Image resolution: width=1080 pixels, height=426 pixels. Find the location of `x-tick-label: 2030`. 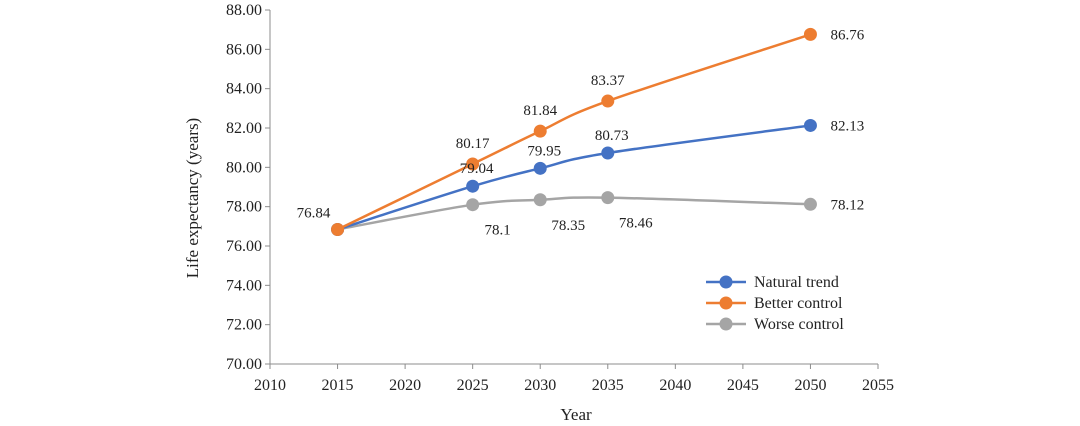

x-tick-label: 2030 is located at coordinates (540, 385).